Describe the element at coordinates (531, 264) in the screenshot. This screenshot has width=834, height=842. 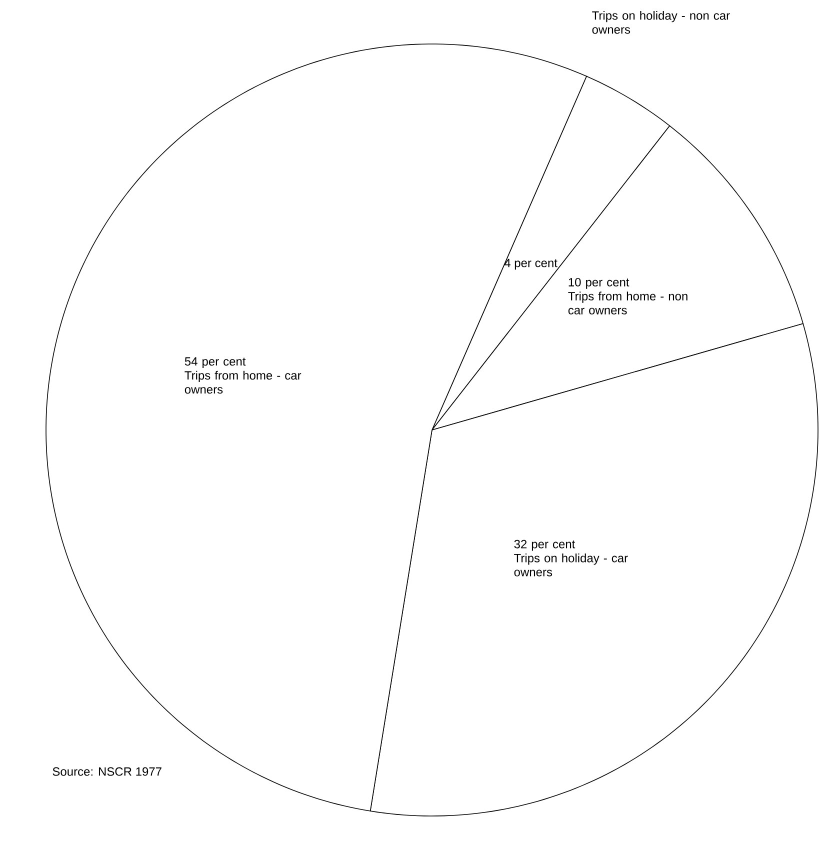
I see `data-label: 4 per cent` at that location.